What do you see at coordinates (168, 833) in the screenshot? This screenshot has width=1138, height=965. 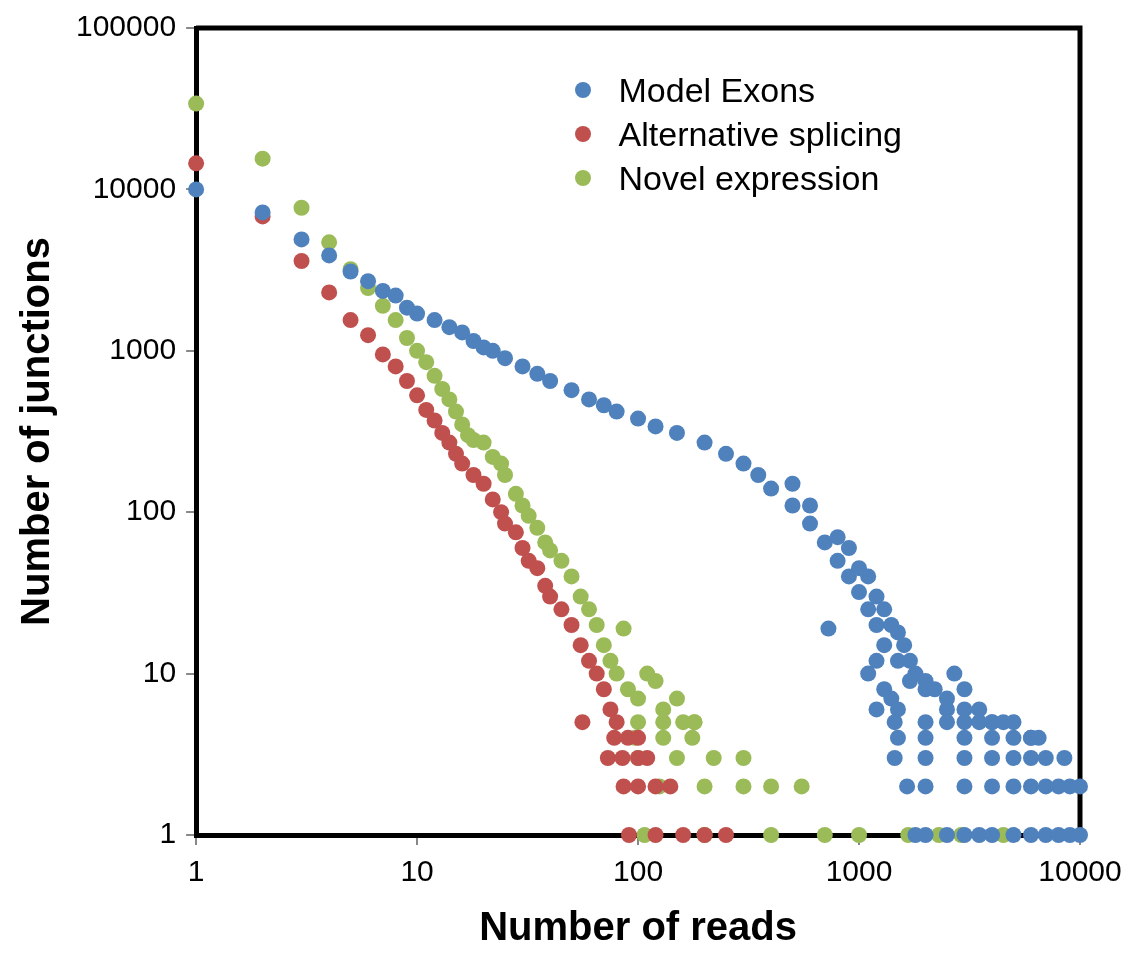 I see `y-tick-label: 1` at bounding box center [168, 833].